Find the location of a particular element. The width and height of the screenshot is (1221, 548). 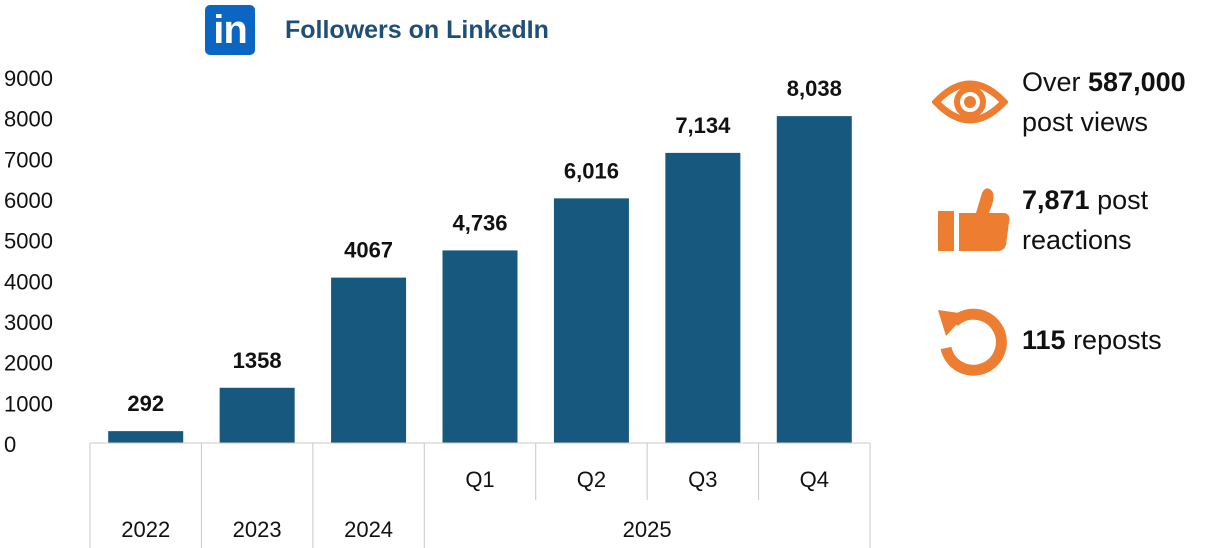

y-tick-label: 6000 is located at coordinates (28, 200).